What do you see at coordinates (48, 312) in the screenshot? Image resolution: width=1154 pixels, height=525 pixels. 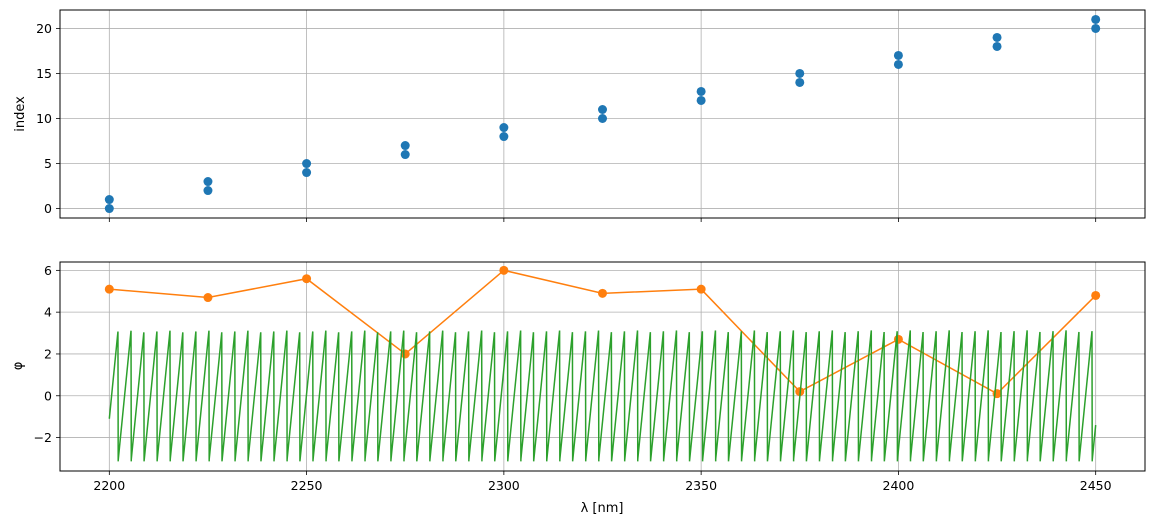 I see `bottom-y-tick-label: 4` at bounding box center [48, 312].